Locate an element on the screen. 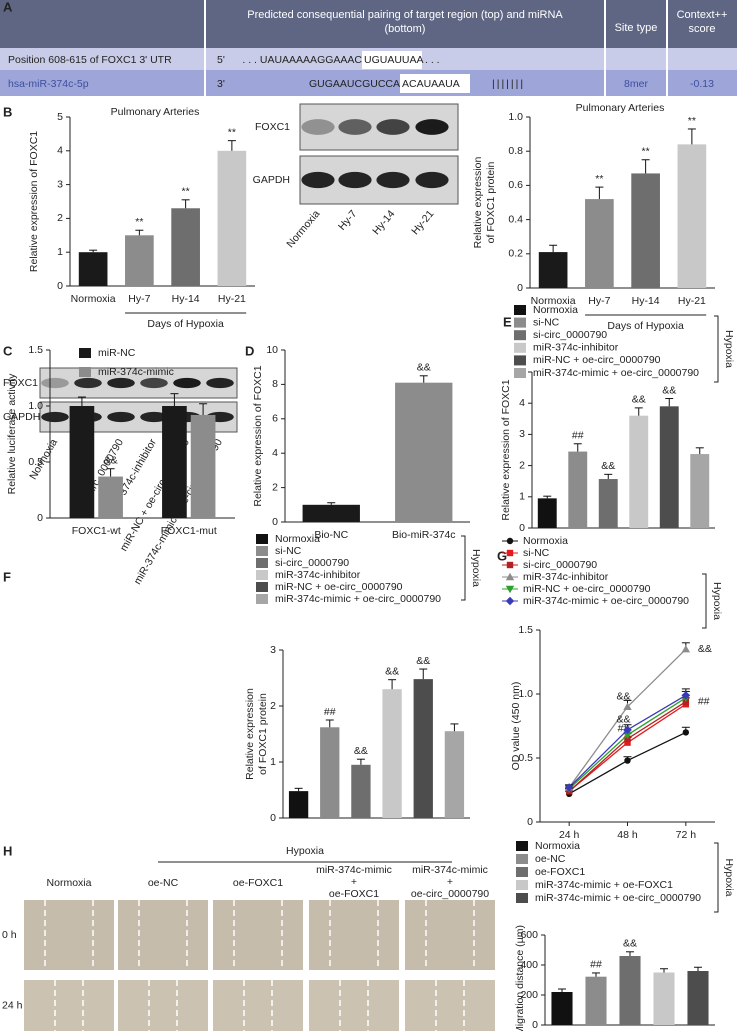  x-tick-label: Bio-NC is located at coordinates (331, 535).